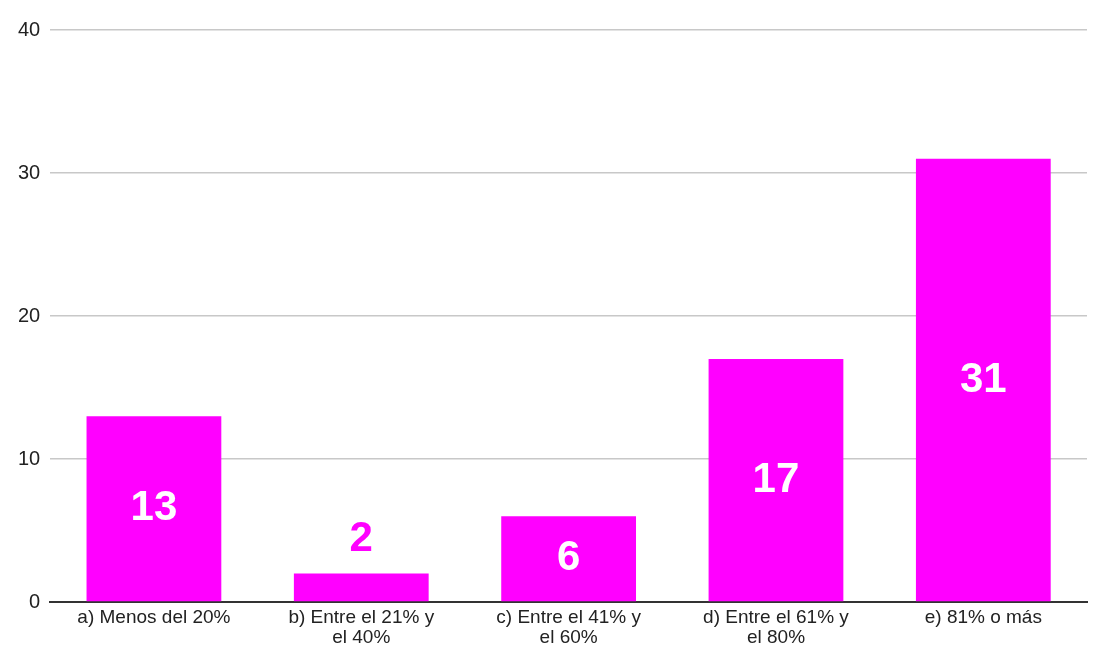 The height and width of the screenshot is (662, 1099). What do you see at coordinates (361, 537) in the screenshot?
I see `data-label: 2` at bounding box center [361, 537].